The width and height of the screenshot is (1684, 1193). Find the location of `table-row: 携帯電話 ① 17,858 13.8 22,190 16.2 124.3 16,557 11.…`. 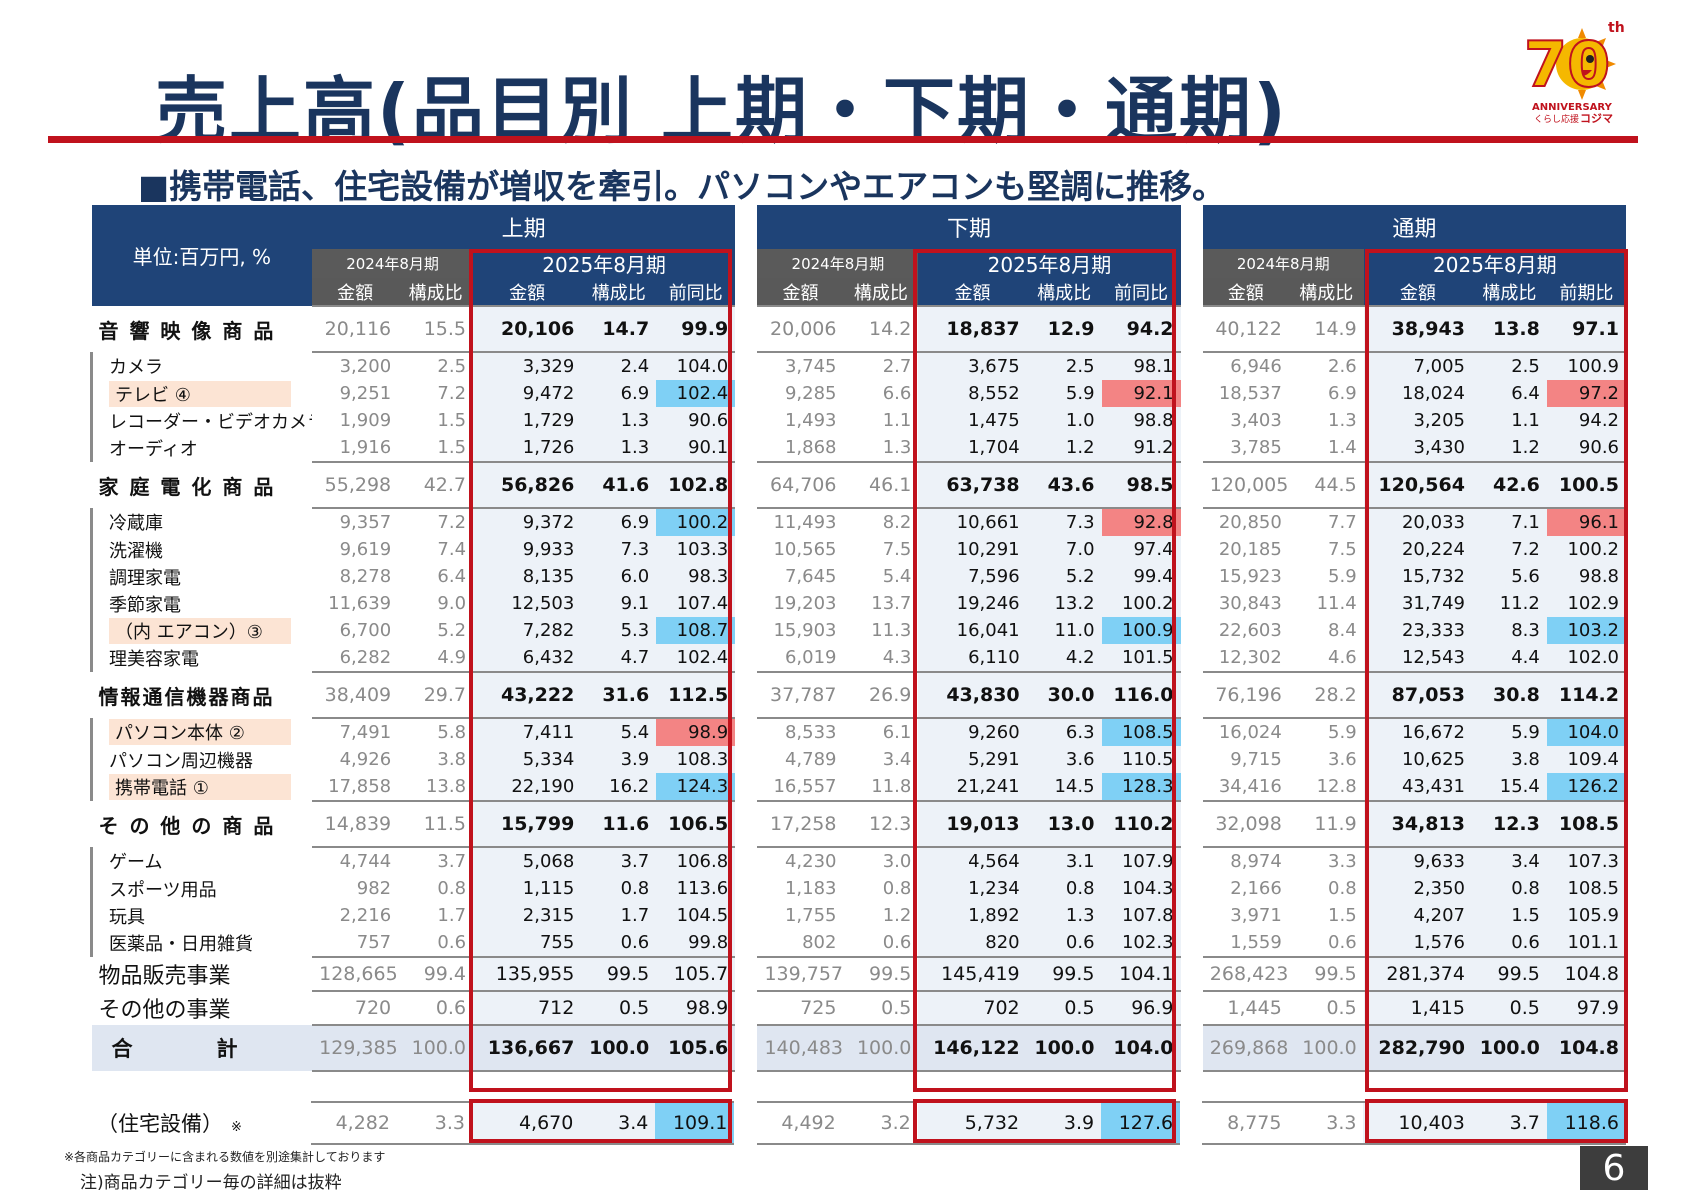

table-row: 携帯電話 ① 17,858 13.8 22,190 16.2 124.3 16,557 11.… is located at coordinates (858, 787).